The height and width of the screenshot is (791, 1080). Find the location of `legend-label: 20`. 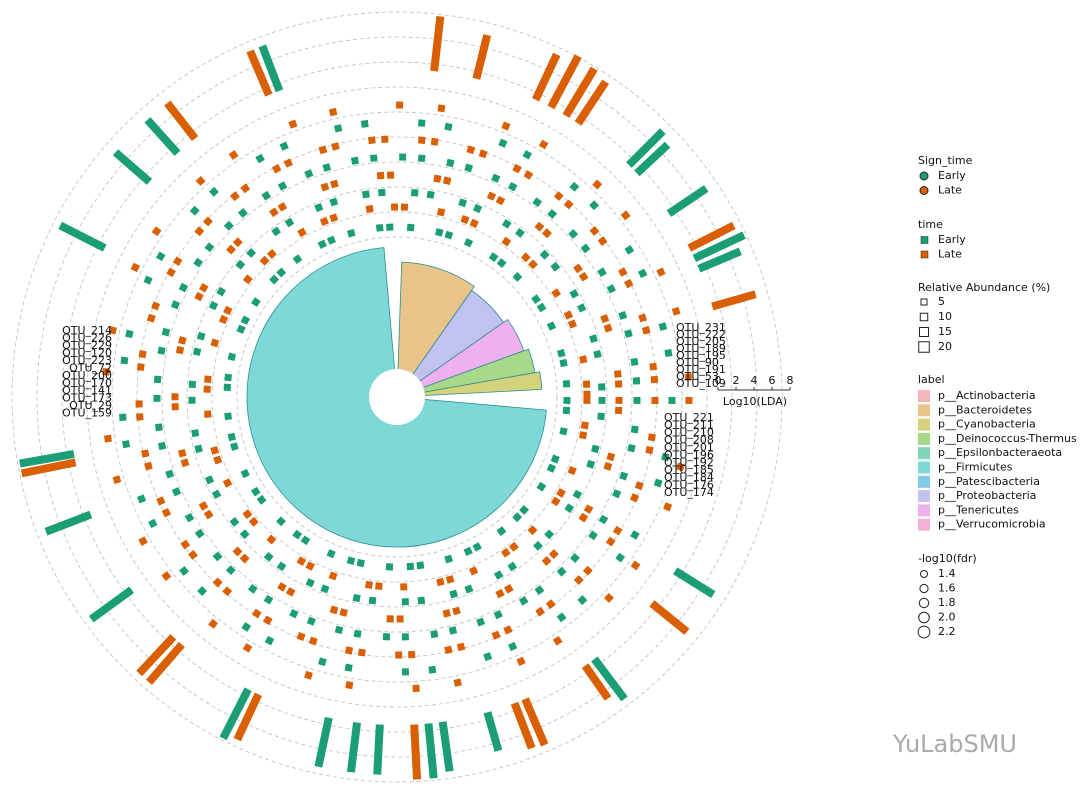

legend-label: 20 is located at coordinates (945, 346).